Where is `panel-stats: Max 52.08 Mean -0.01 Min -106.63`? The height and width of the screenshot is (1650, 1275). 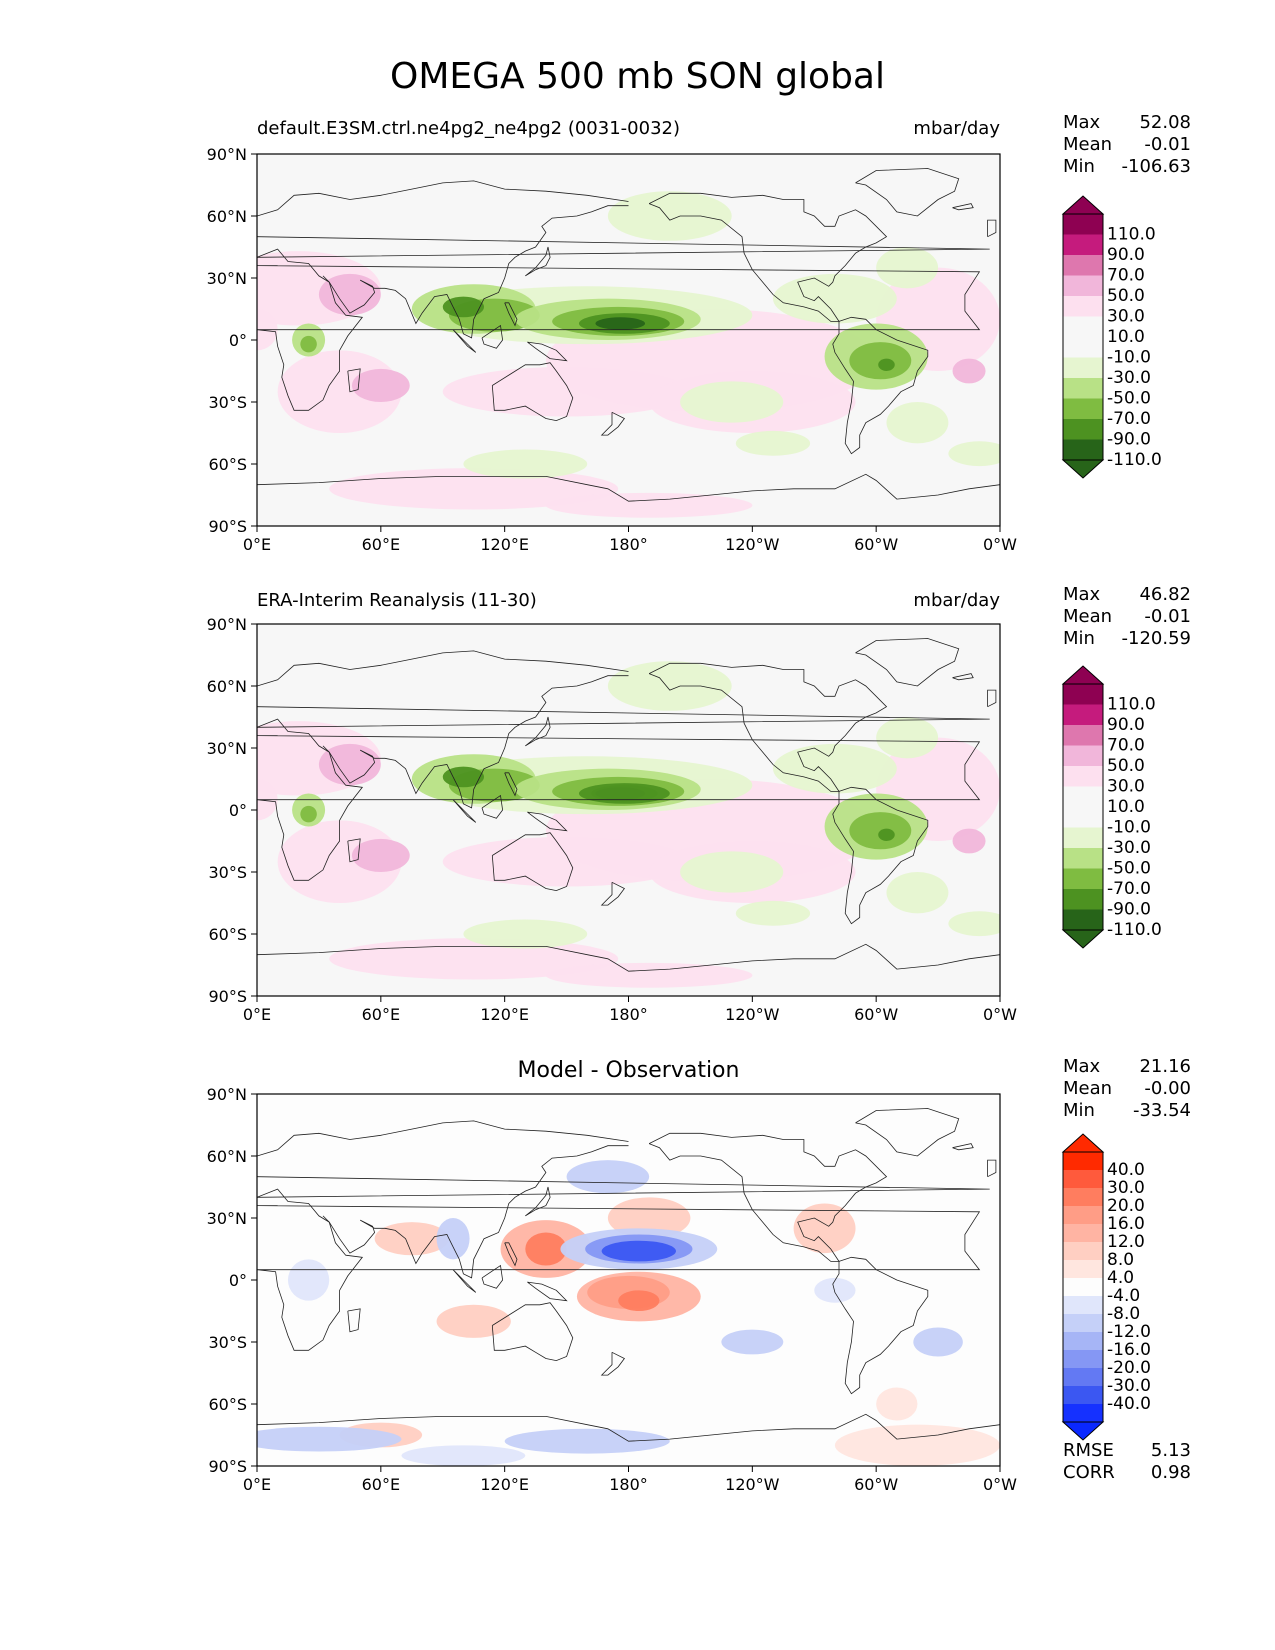
panel-stats: Max 52.08 Mean -0.01 Min -106.63 is located at coordinates (1127, 145).